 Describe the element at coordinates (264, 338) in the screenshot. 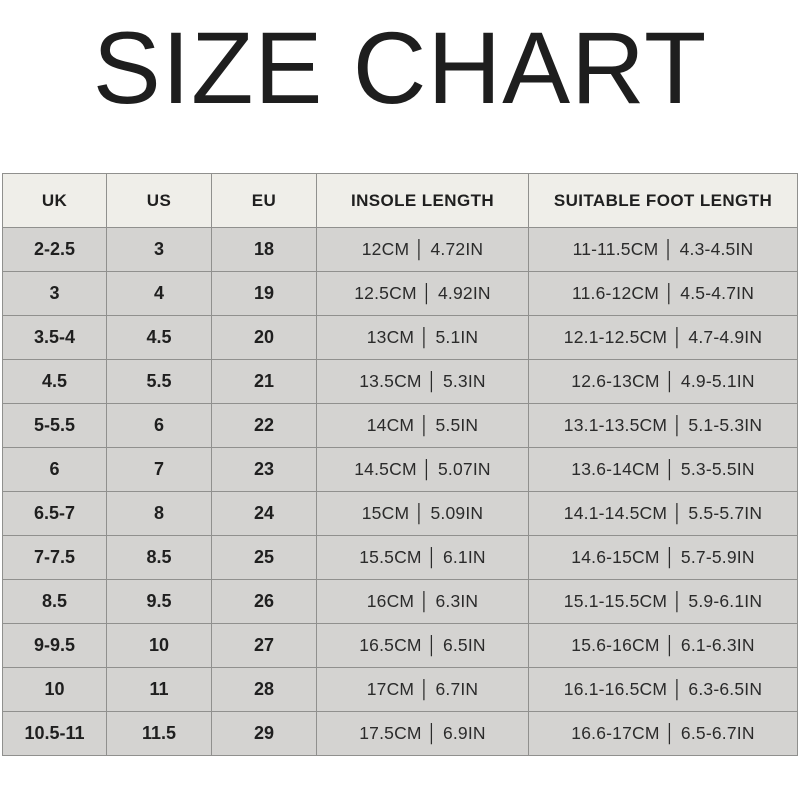

I see `table-cell: 20` at that location.